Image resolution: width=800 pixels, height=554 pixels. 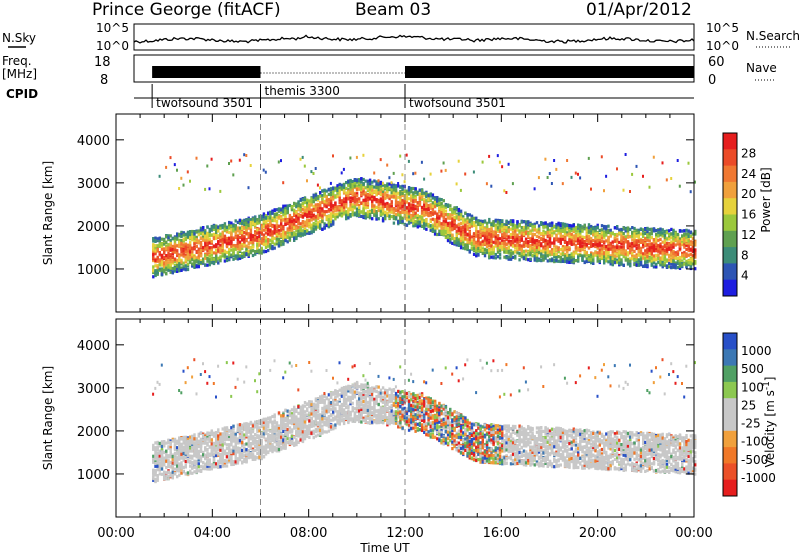 What do you see at coordinates (761, 68) in the screenshot?
I see `nave-label: Nave` at bounding box center [761, 68].